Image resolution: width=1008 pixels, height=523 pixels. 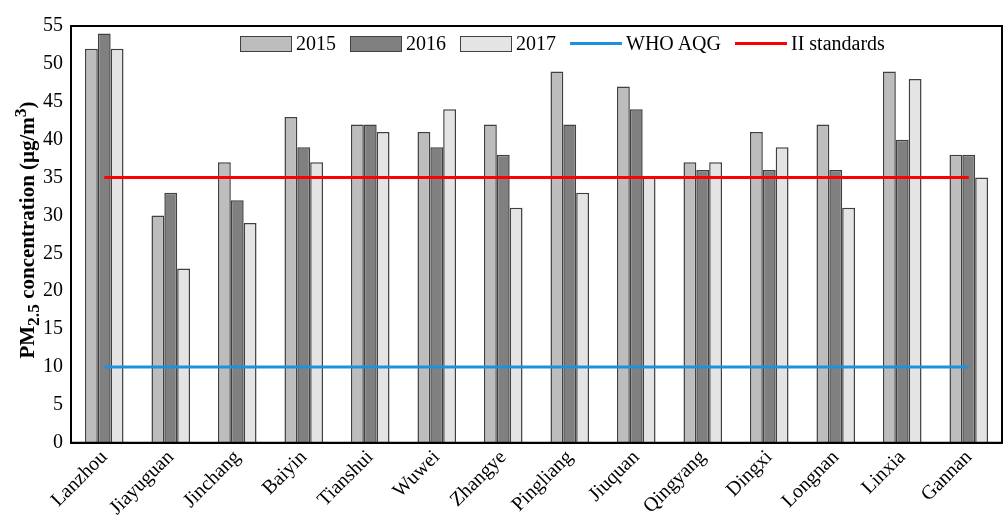 I want to click on y-tick-label: 15, so click(x=53, y=327).